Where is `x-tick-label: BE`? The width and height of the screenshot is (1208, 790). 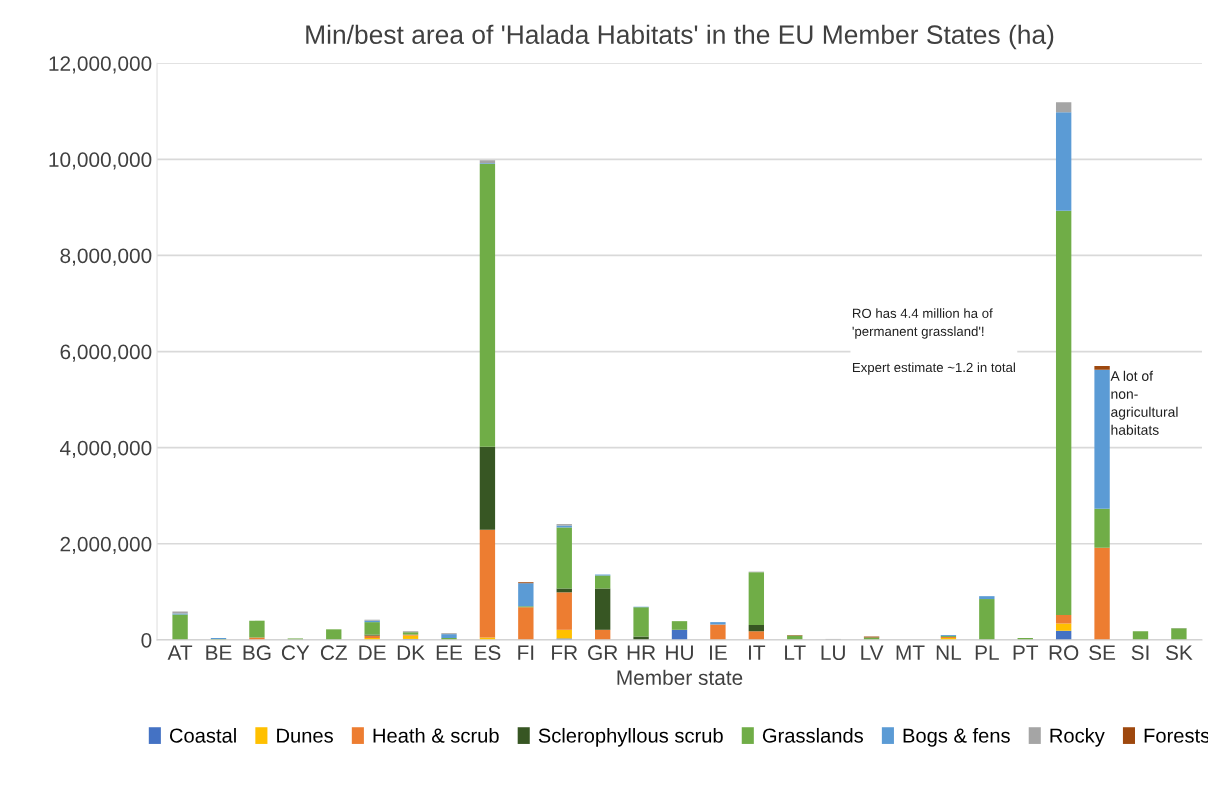 x-tick-label: BE is located at coordinates (219, 652).